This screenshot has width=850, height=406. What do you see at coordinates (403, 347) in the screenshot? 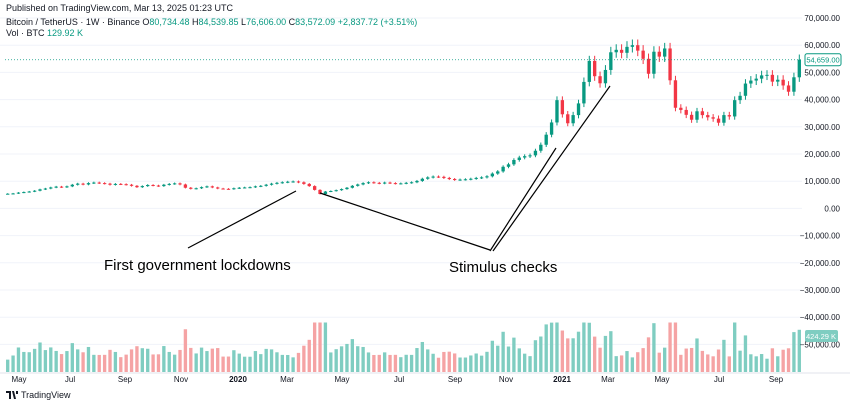
I see `volume-bars` at bounding box center [403, 347].